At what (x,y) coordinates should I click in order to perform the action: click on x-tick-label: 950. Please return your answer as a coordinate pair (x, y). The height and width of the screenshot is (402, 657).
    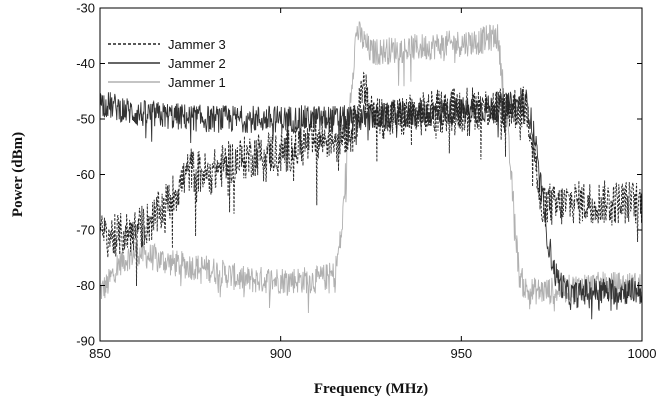
    Looking at the image, I should click on (461, 353).